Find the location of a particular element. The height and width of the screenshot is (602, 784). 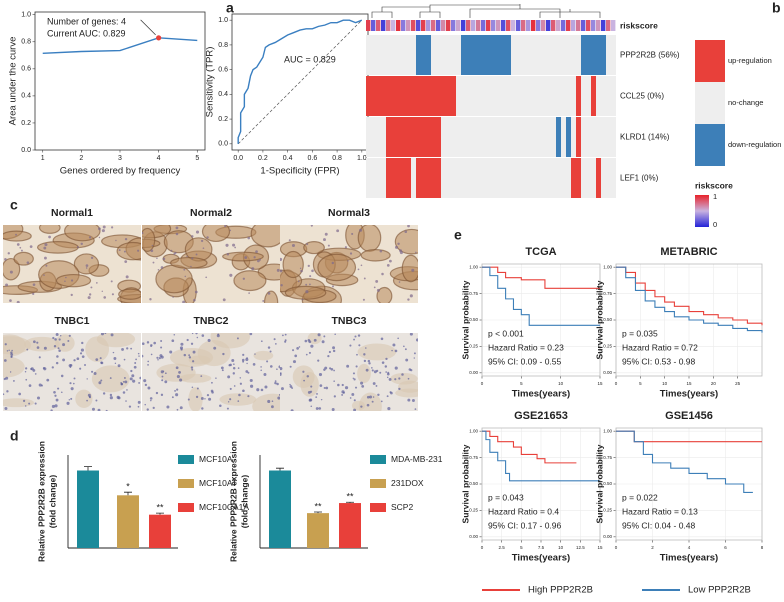

y-tick-label: 0.00 is located at coordinates (473, 536).